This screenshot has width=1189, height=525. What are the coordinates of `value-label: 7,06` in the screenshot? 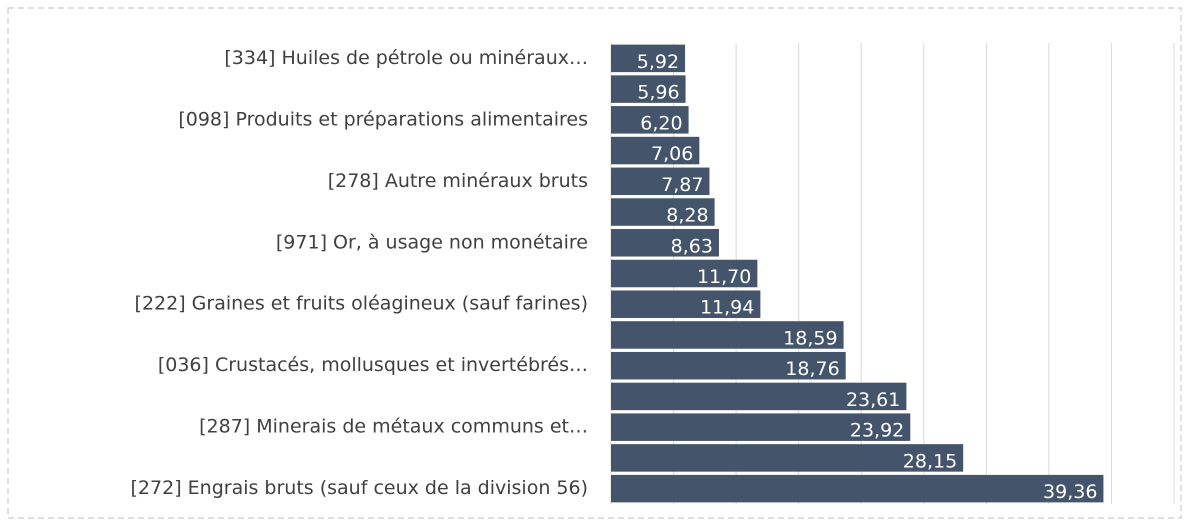 It's located at (672, 154).